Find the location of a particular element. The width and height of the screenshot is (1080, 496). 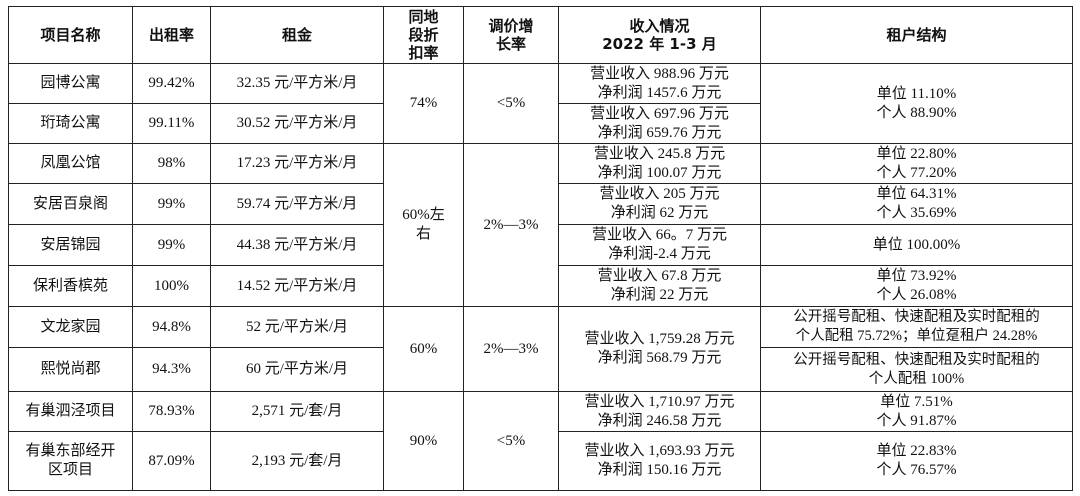

discount-line: 60%左 is located at coordinates (423, 215).